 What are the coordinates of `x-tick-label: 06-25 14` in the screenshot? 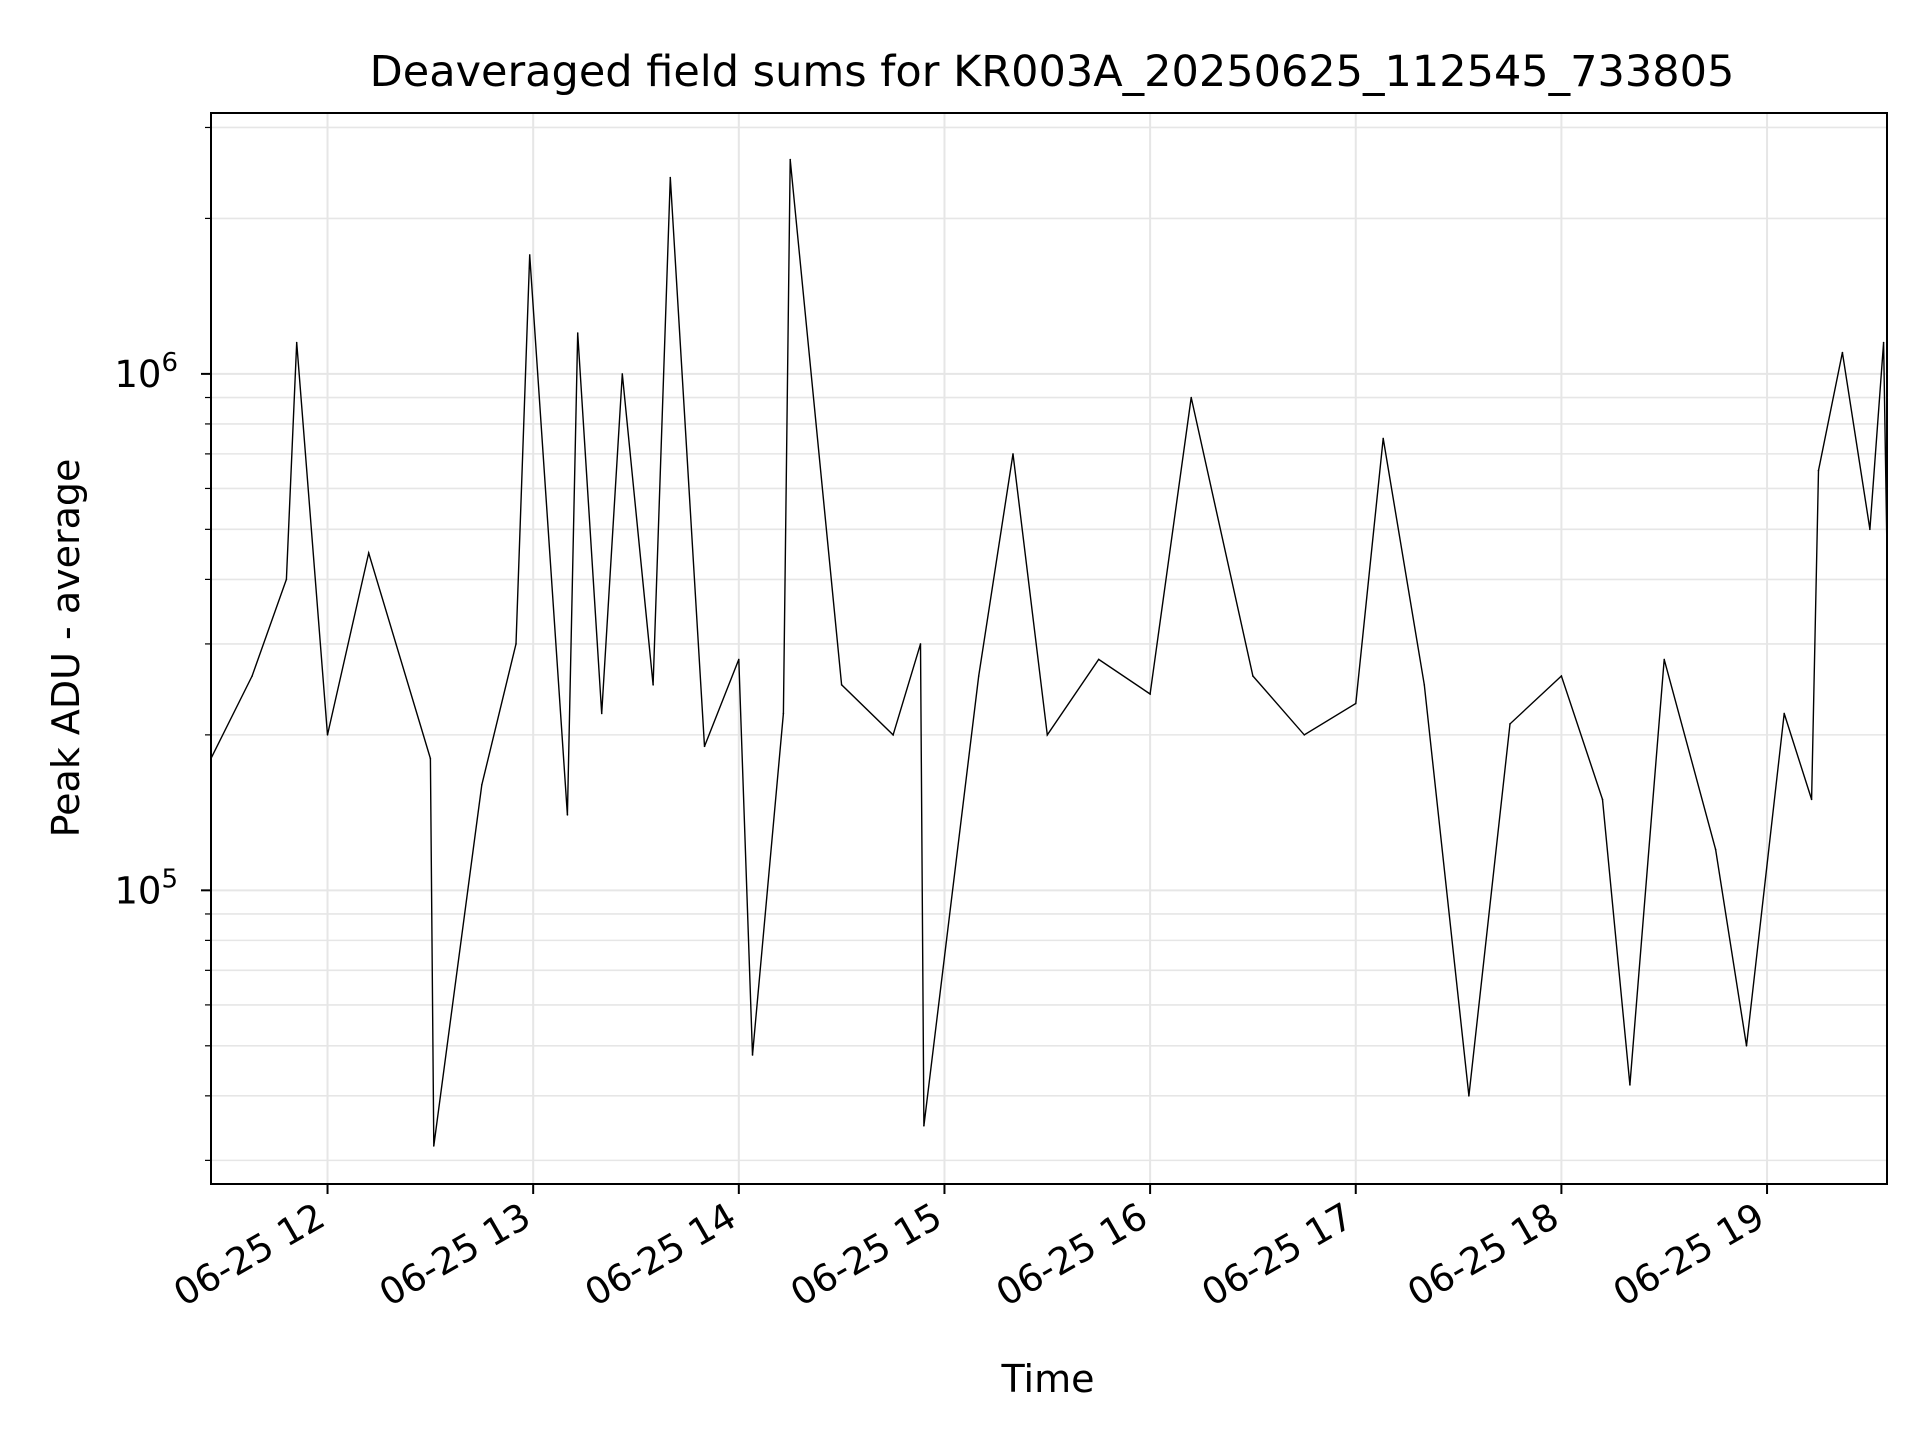 It's located at (661, 1255).